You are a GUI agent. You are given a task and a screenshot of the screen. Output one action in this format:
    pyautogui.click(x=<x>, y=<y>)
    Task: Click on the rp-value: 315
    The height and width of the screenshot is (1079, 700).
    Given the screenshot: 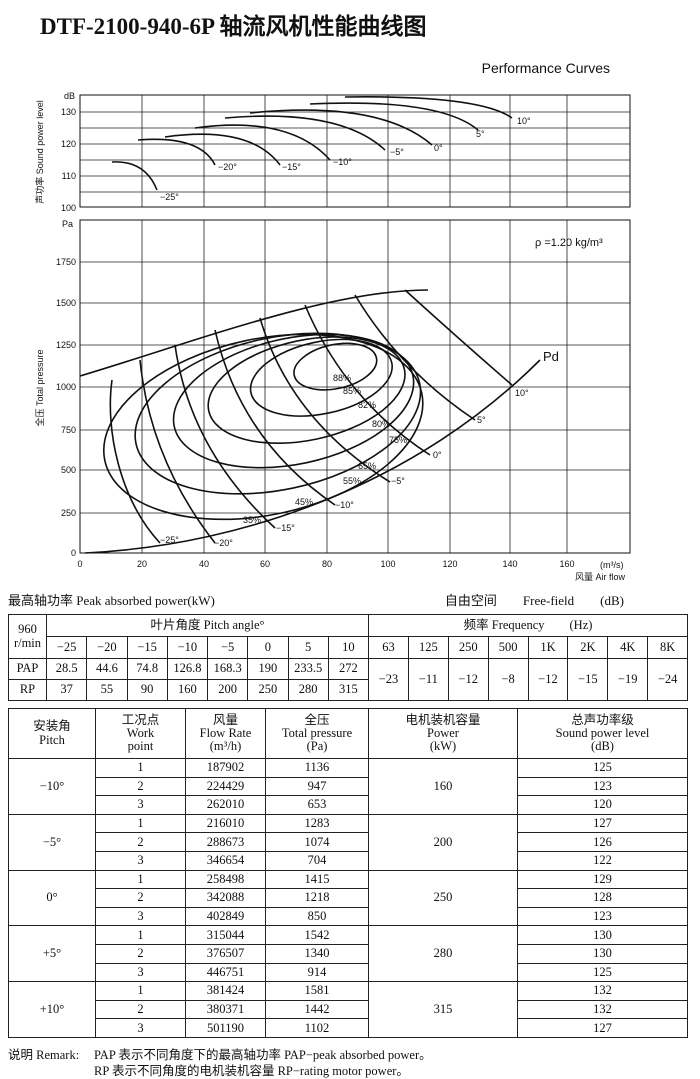 What is the action you would take?
    pyautogui.click(x=348, y=690)
    